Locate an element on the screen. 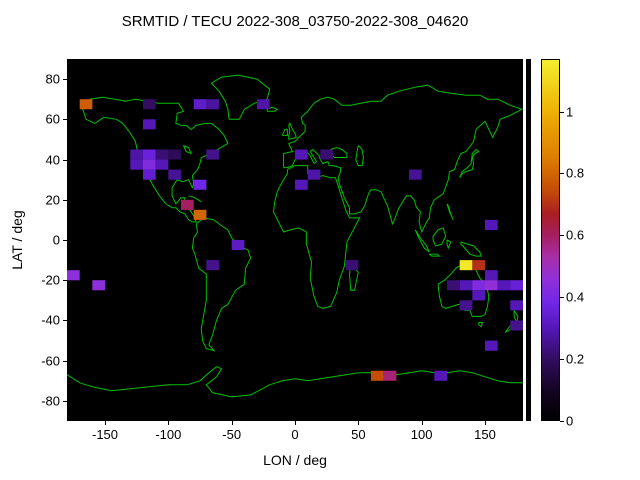  colorbar-tick-label: 0.2 is located at coordinates (575, 359).